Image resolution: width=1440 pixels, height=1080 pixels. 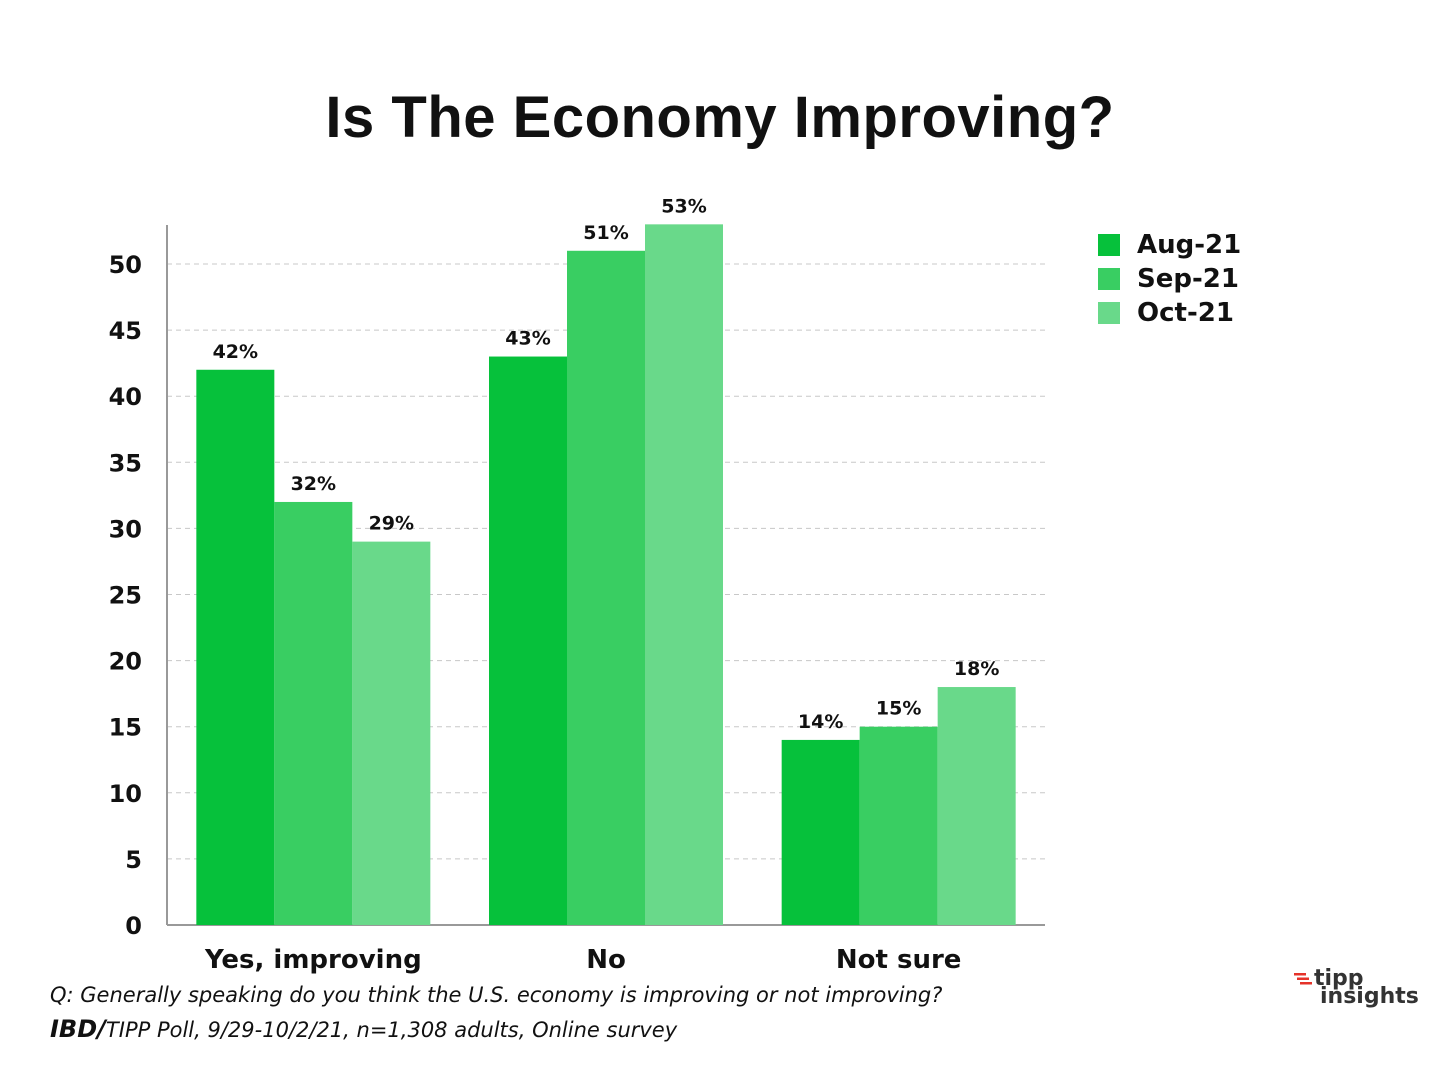 I want to click on logo-text-insights: insights, so click(x=1369, y=996).